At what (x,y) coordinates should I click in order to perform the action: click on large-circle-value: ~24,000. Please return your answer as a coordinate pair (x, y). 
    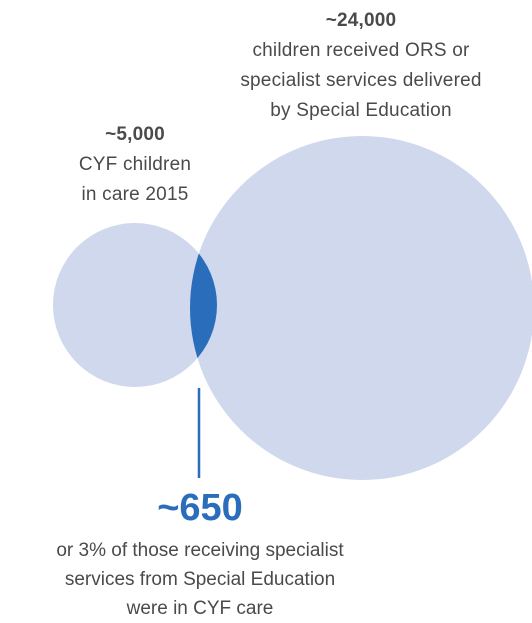
    Looking at the image, I should click on (361, 20).